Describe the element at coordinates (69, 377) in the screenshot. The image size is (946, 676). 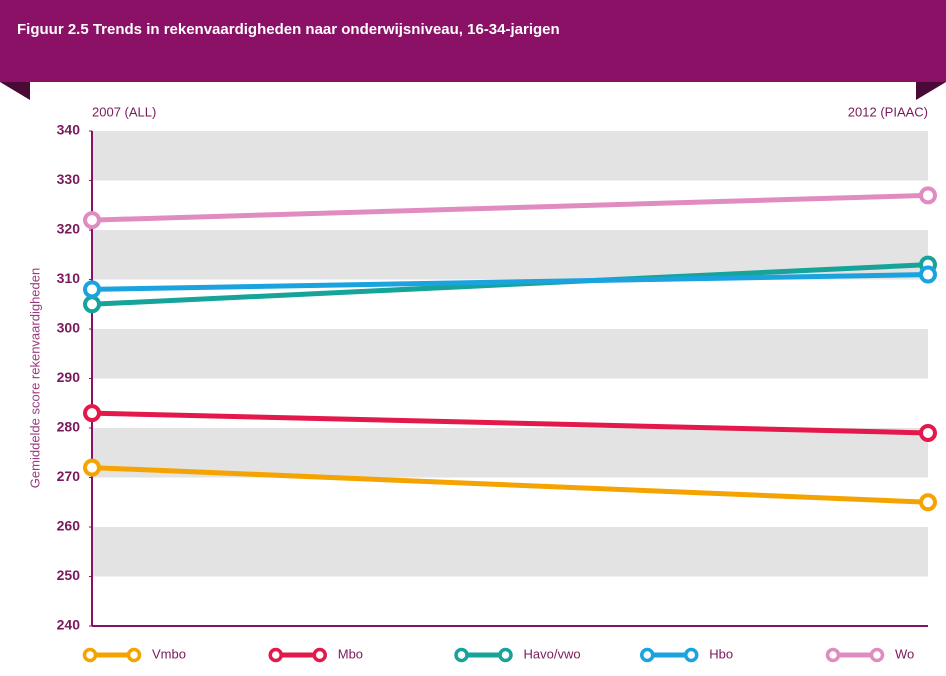
I see `y-tick-label: 290` at that location.